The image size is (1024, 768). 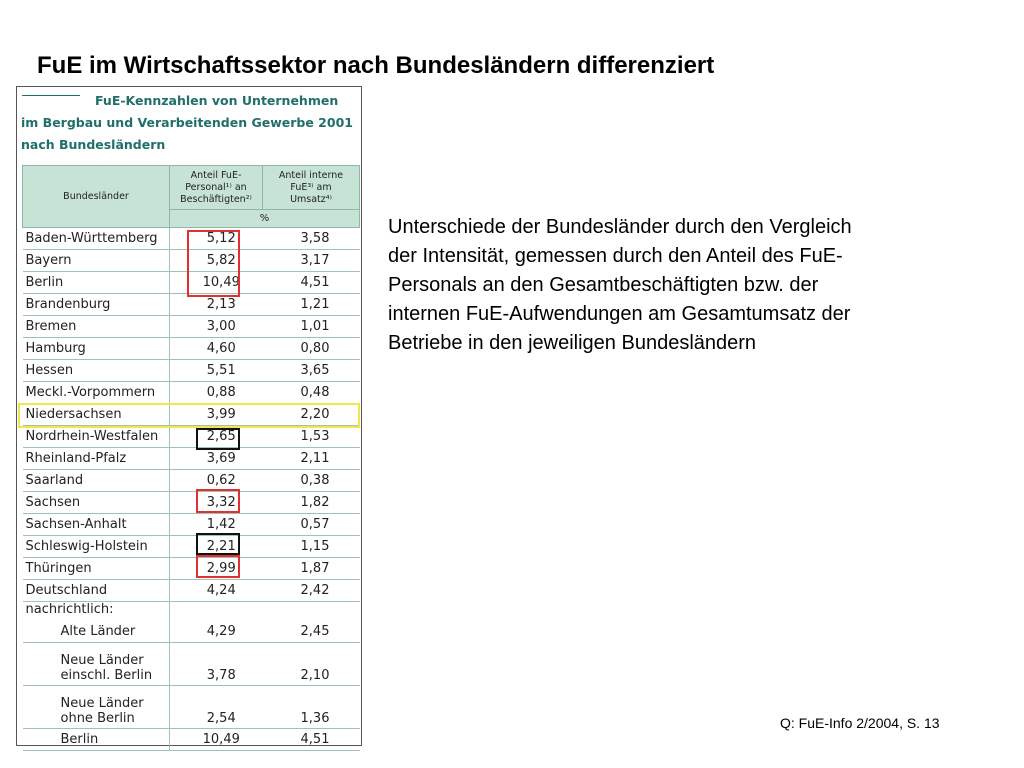 I want to click on cell-personal: 2,65, so click(x=216, y=436).